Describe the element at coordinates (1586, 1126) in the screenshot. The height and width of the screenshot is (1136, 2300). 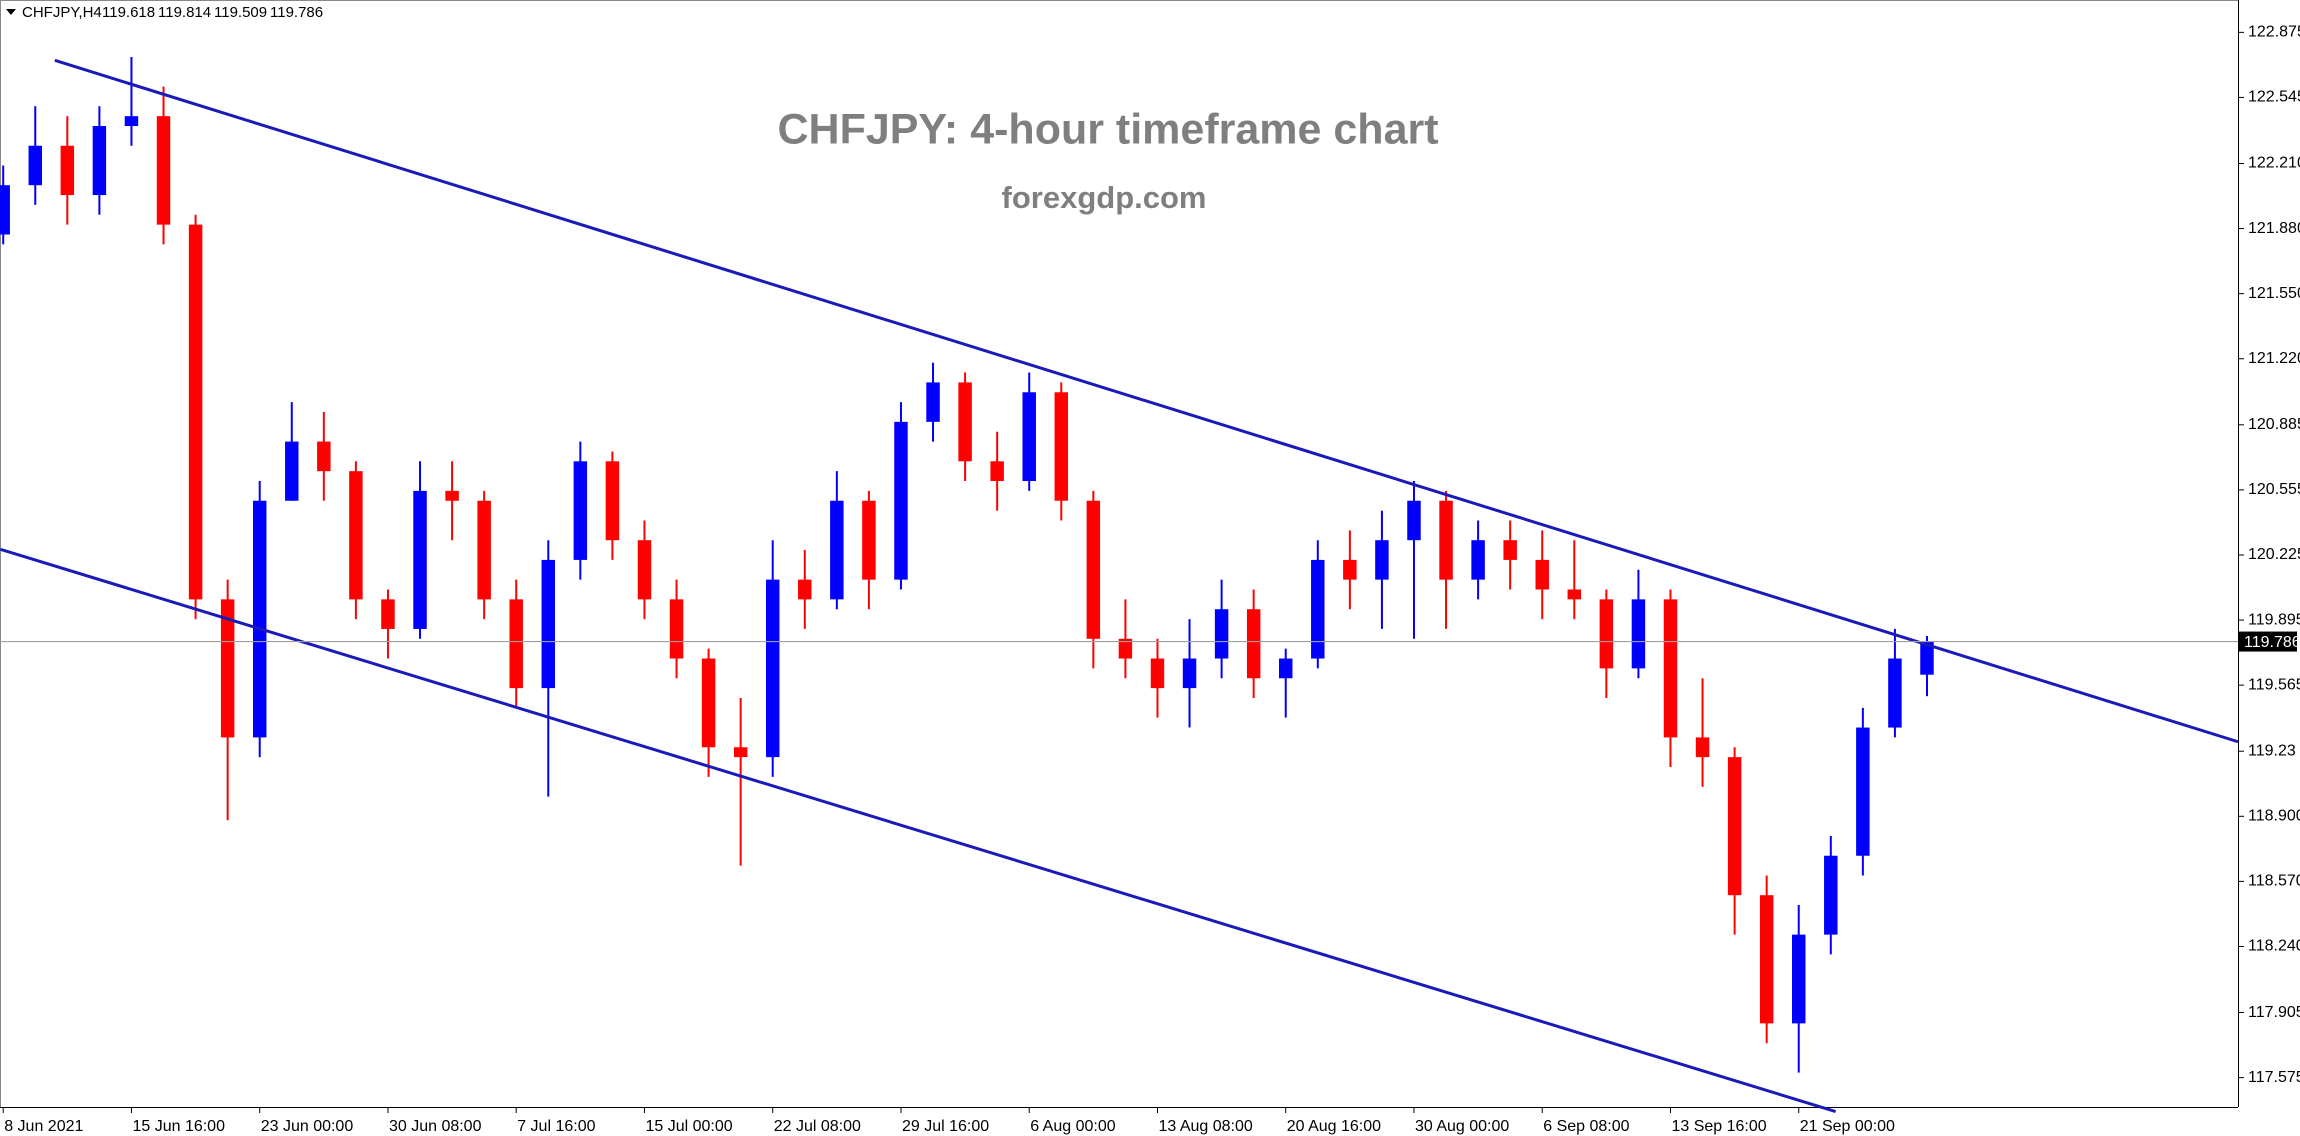
I see `x-tick-label: 6 Sep 08:00` at that location.